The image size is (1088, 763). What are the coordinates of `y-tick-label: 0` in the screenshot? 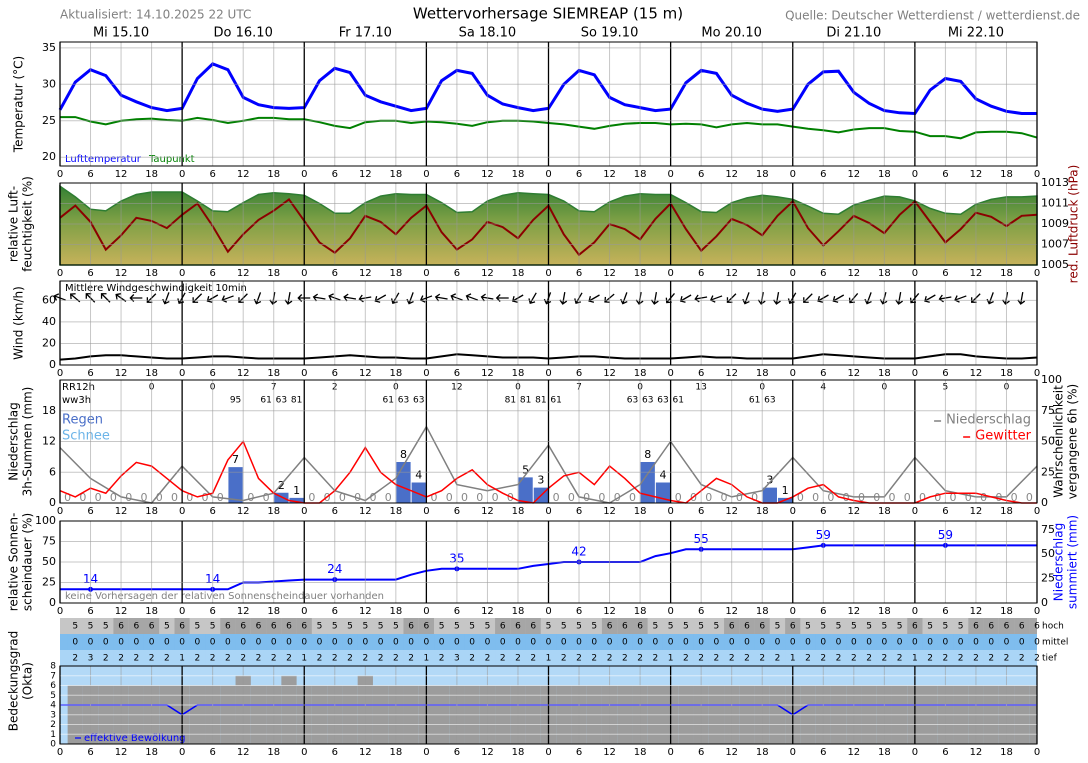 It's located at (52, 364).